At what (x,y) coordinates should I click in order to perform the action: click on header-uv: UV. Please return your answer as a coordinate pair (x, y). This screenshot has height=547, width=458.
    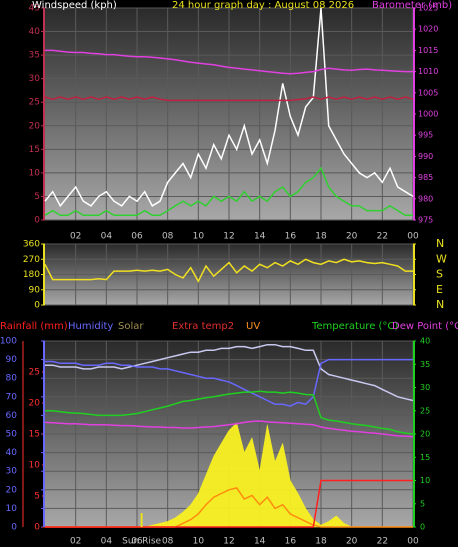
    Looking at the image, I should click on (253, 326).